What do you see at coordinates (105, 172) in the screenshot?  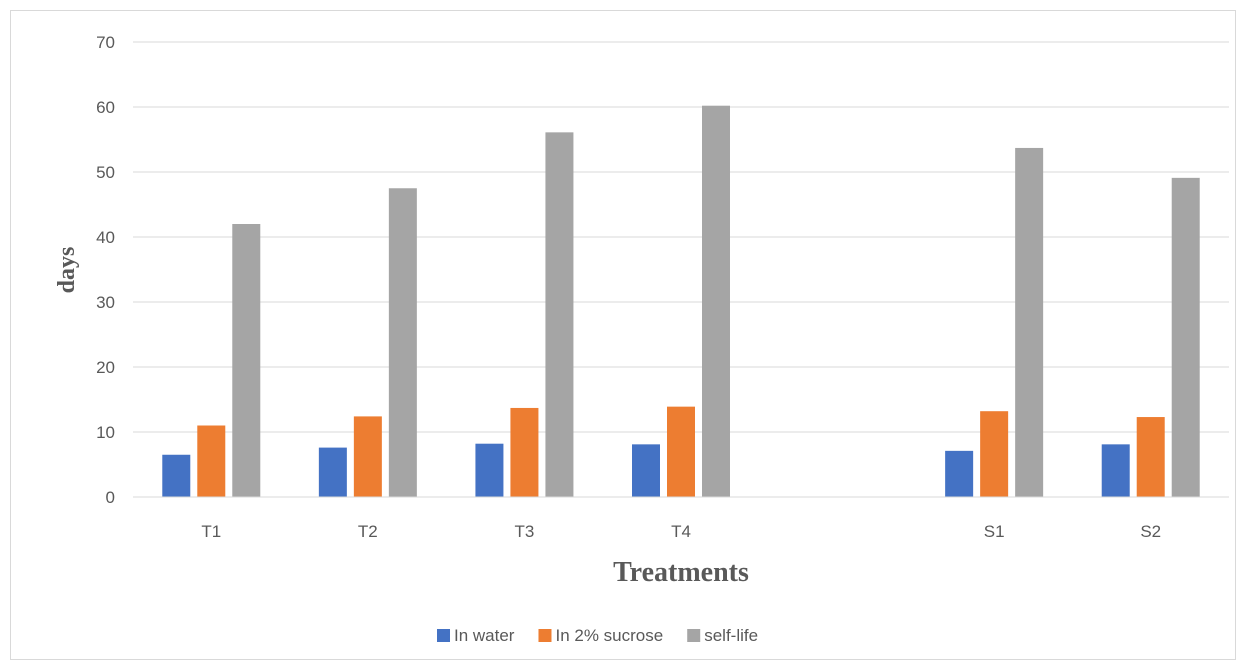 I see `y-tick-label: 50` at bounding box center [105, 172].